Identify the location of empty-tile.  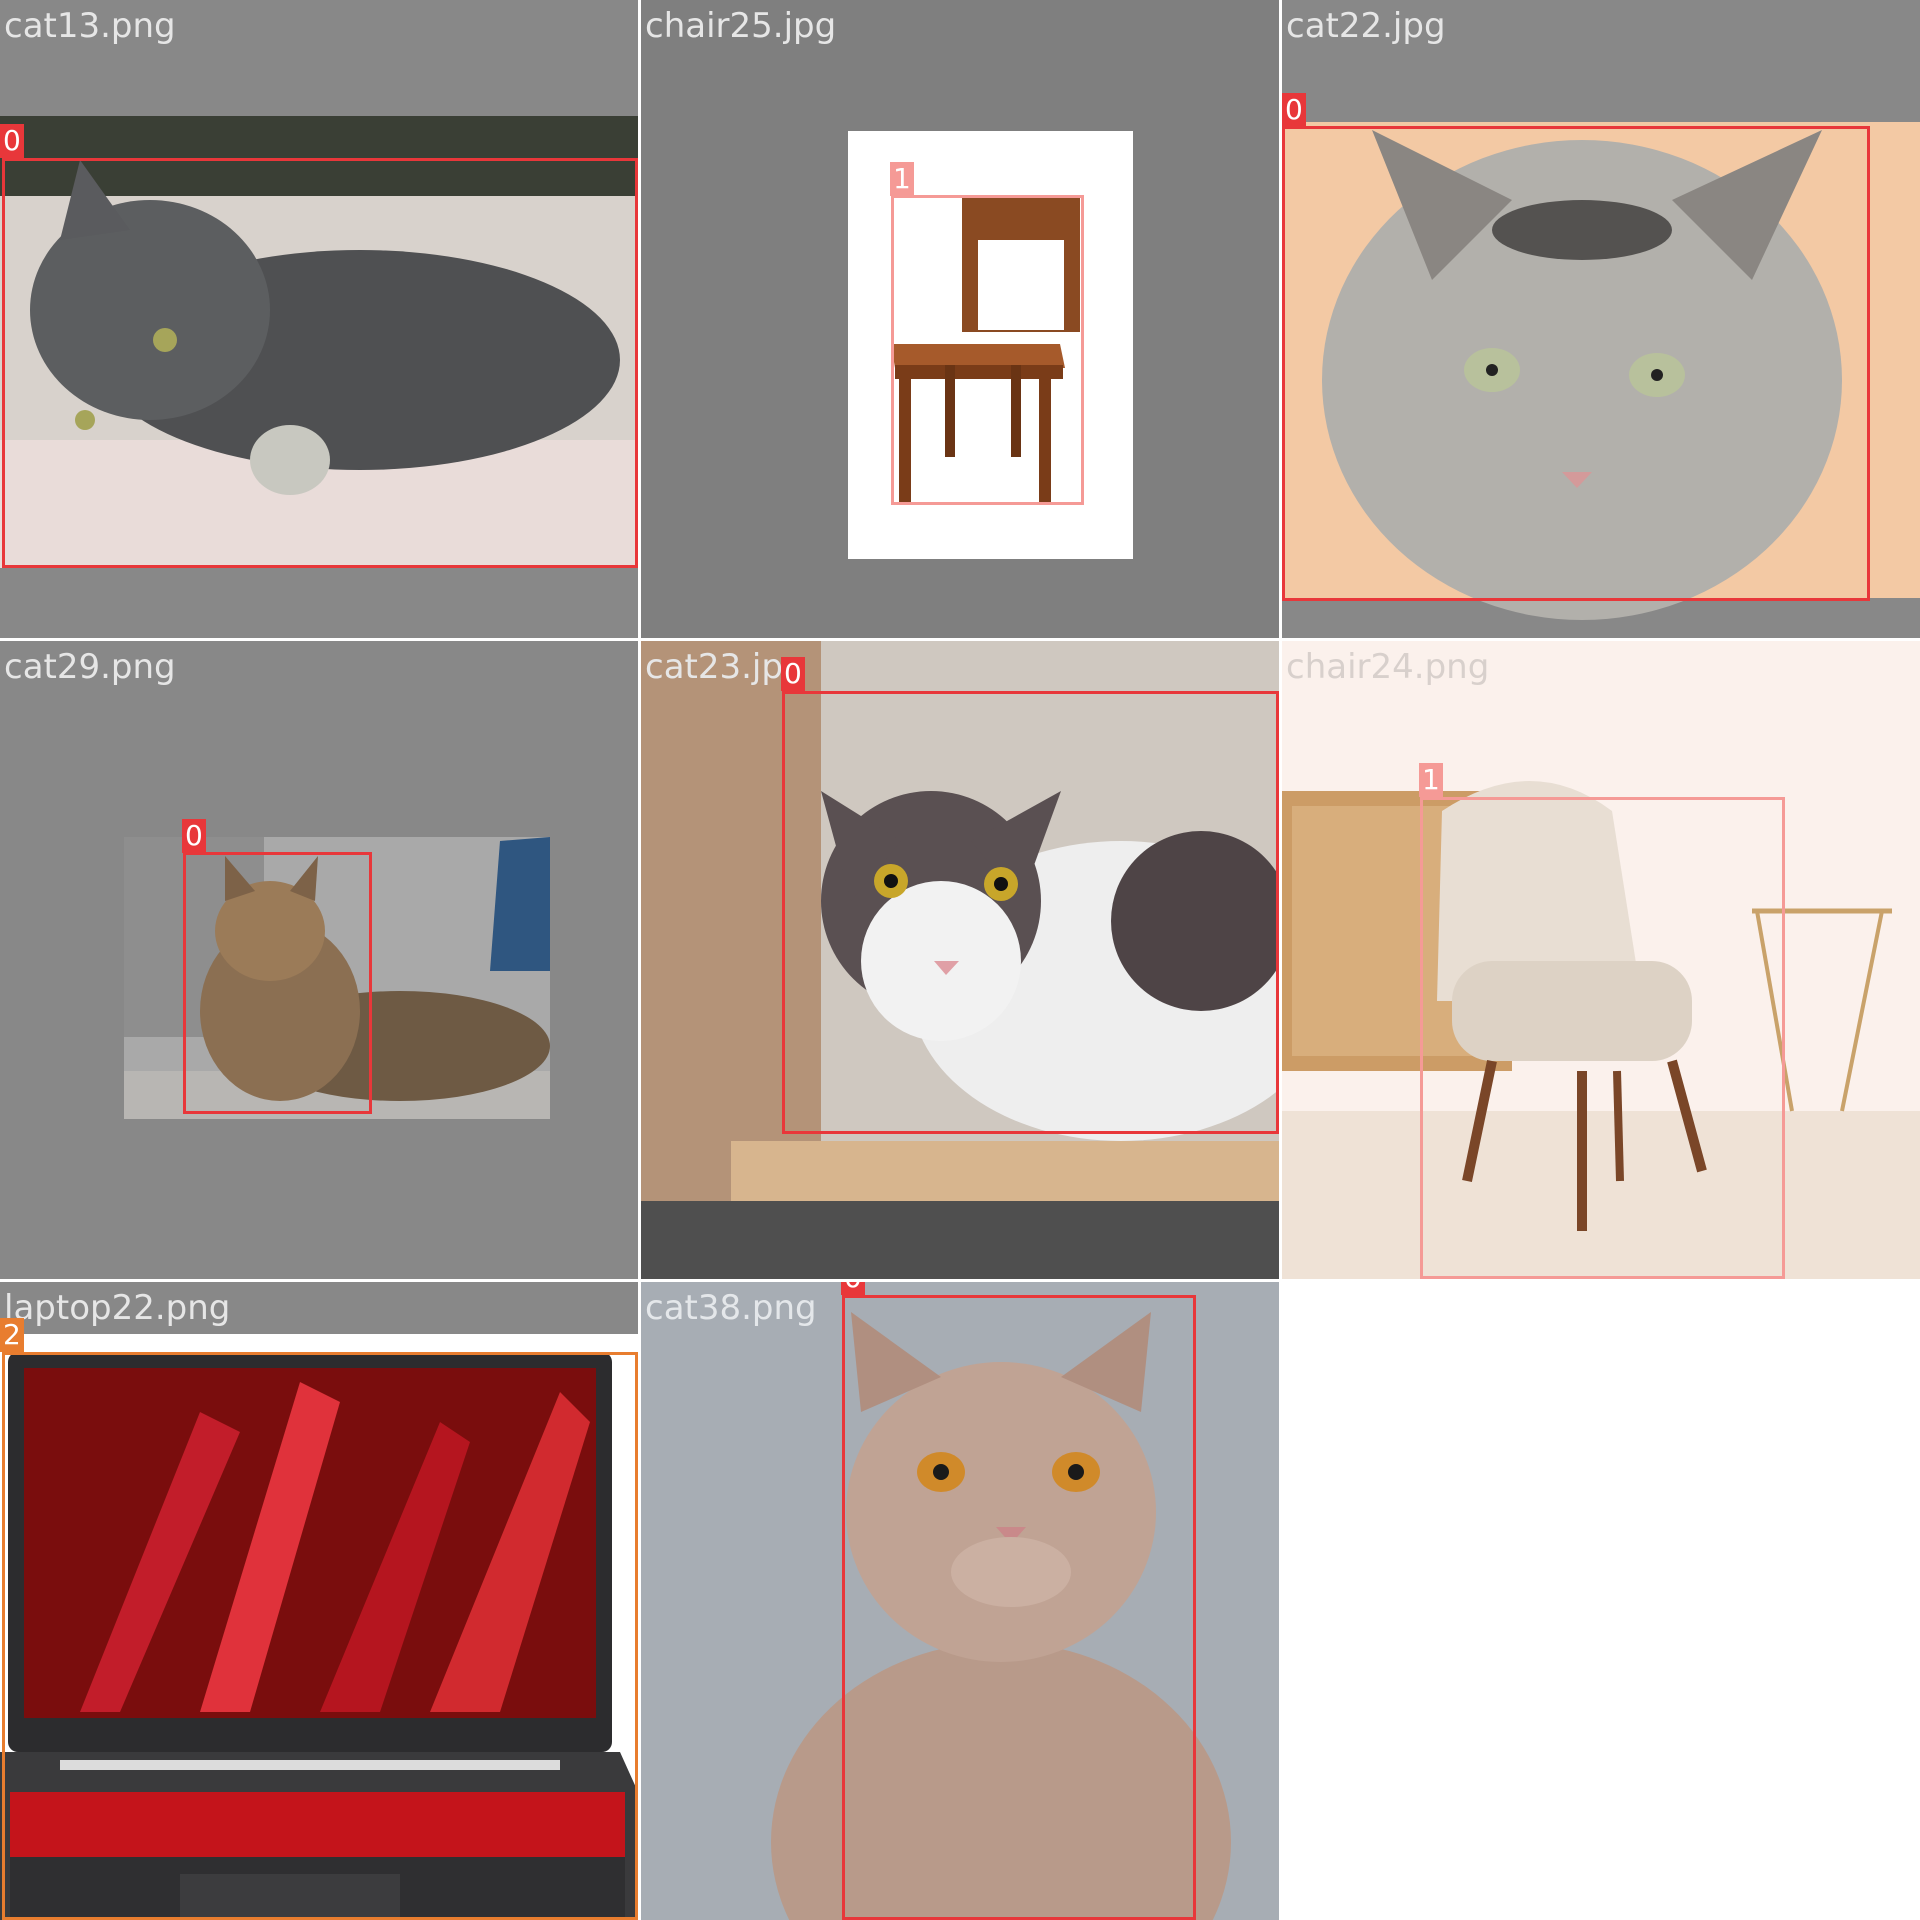
(1601, 1601).